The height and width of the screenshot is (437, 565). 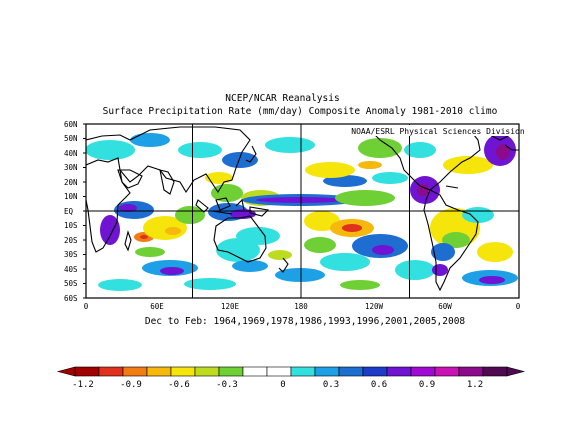 What do you see at coordinates (157, 306) in the screenshot?
I see `lon-tick-label: 60E` at bounding box center [157, 306].